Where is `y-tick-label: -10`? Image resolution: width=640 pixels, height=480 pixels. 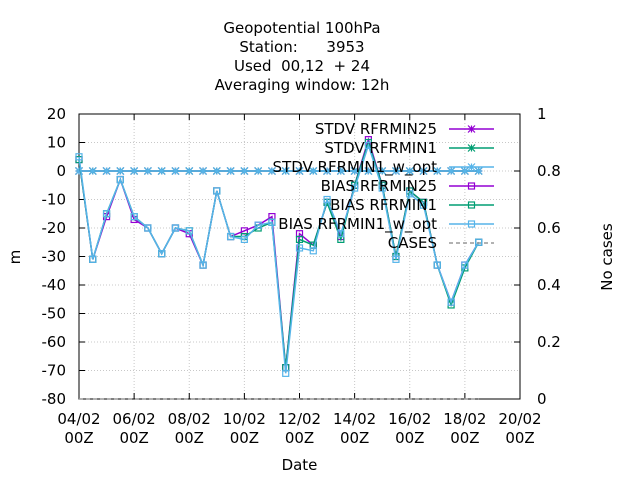 y-tick-label: -10 is located at coordinates (54, 200).